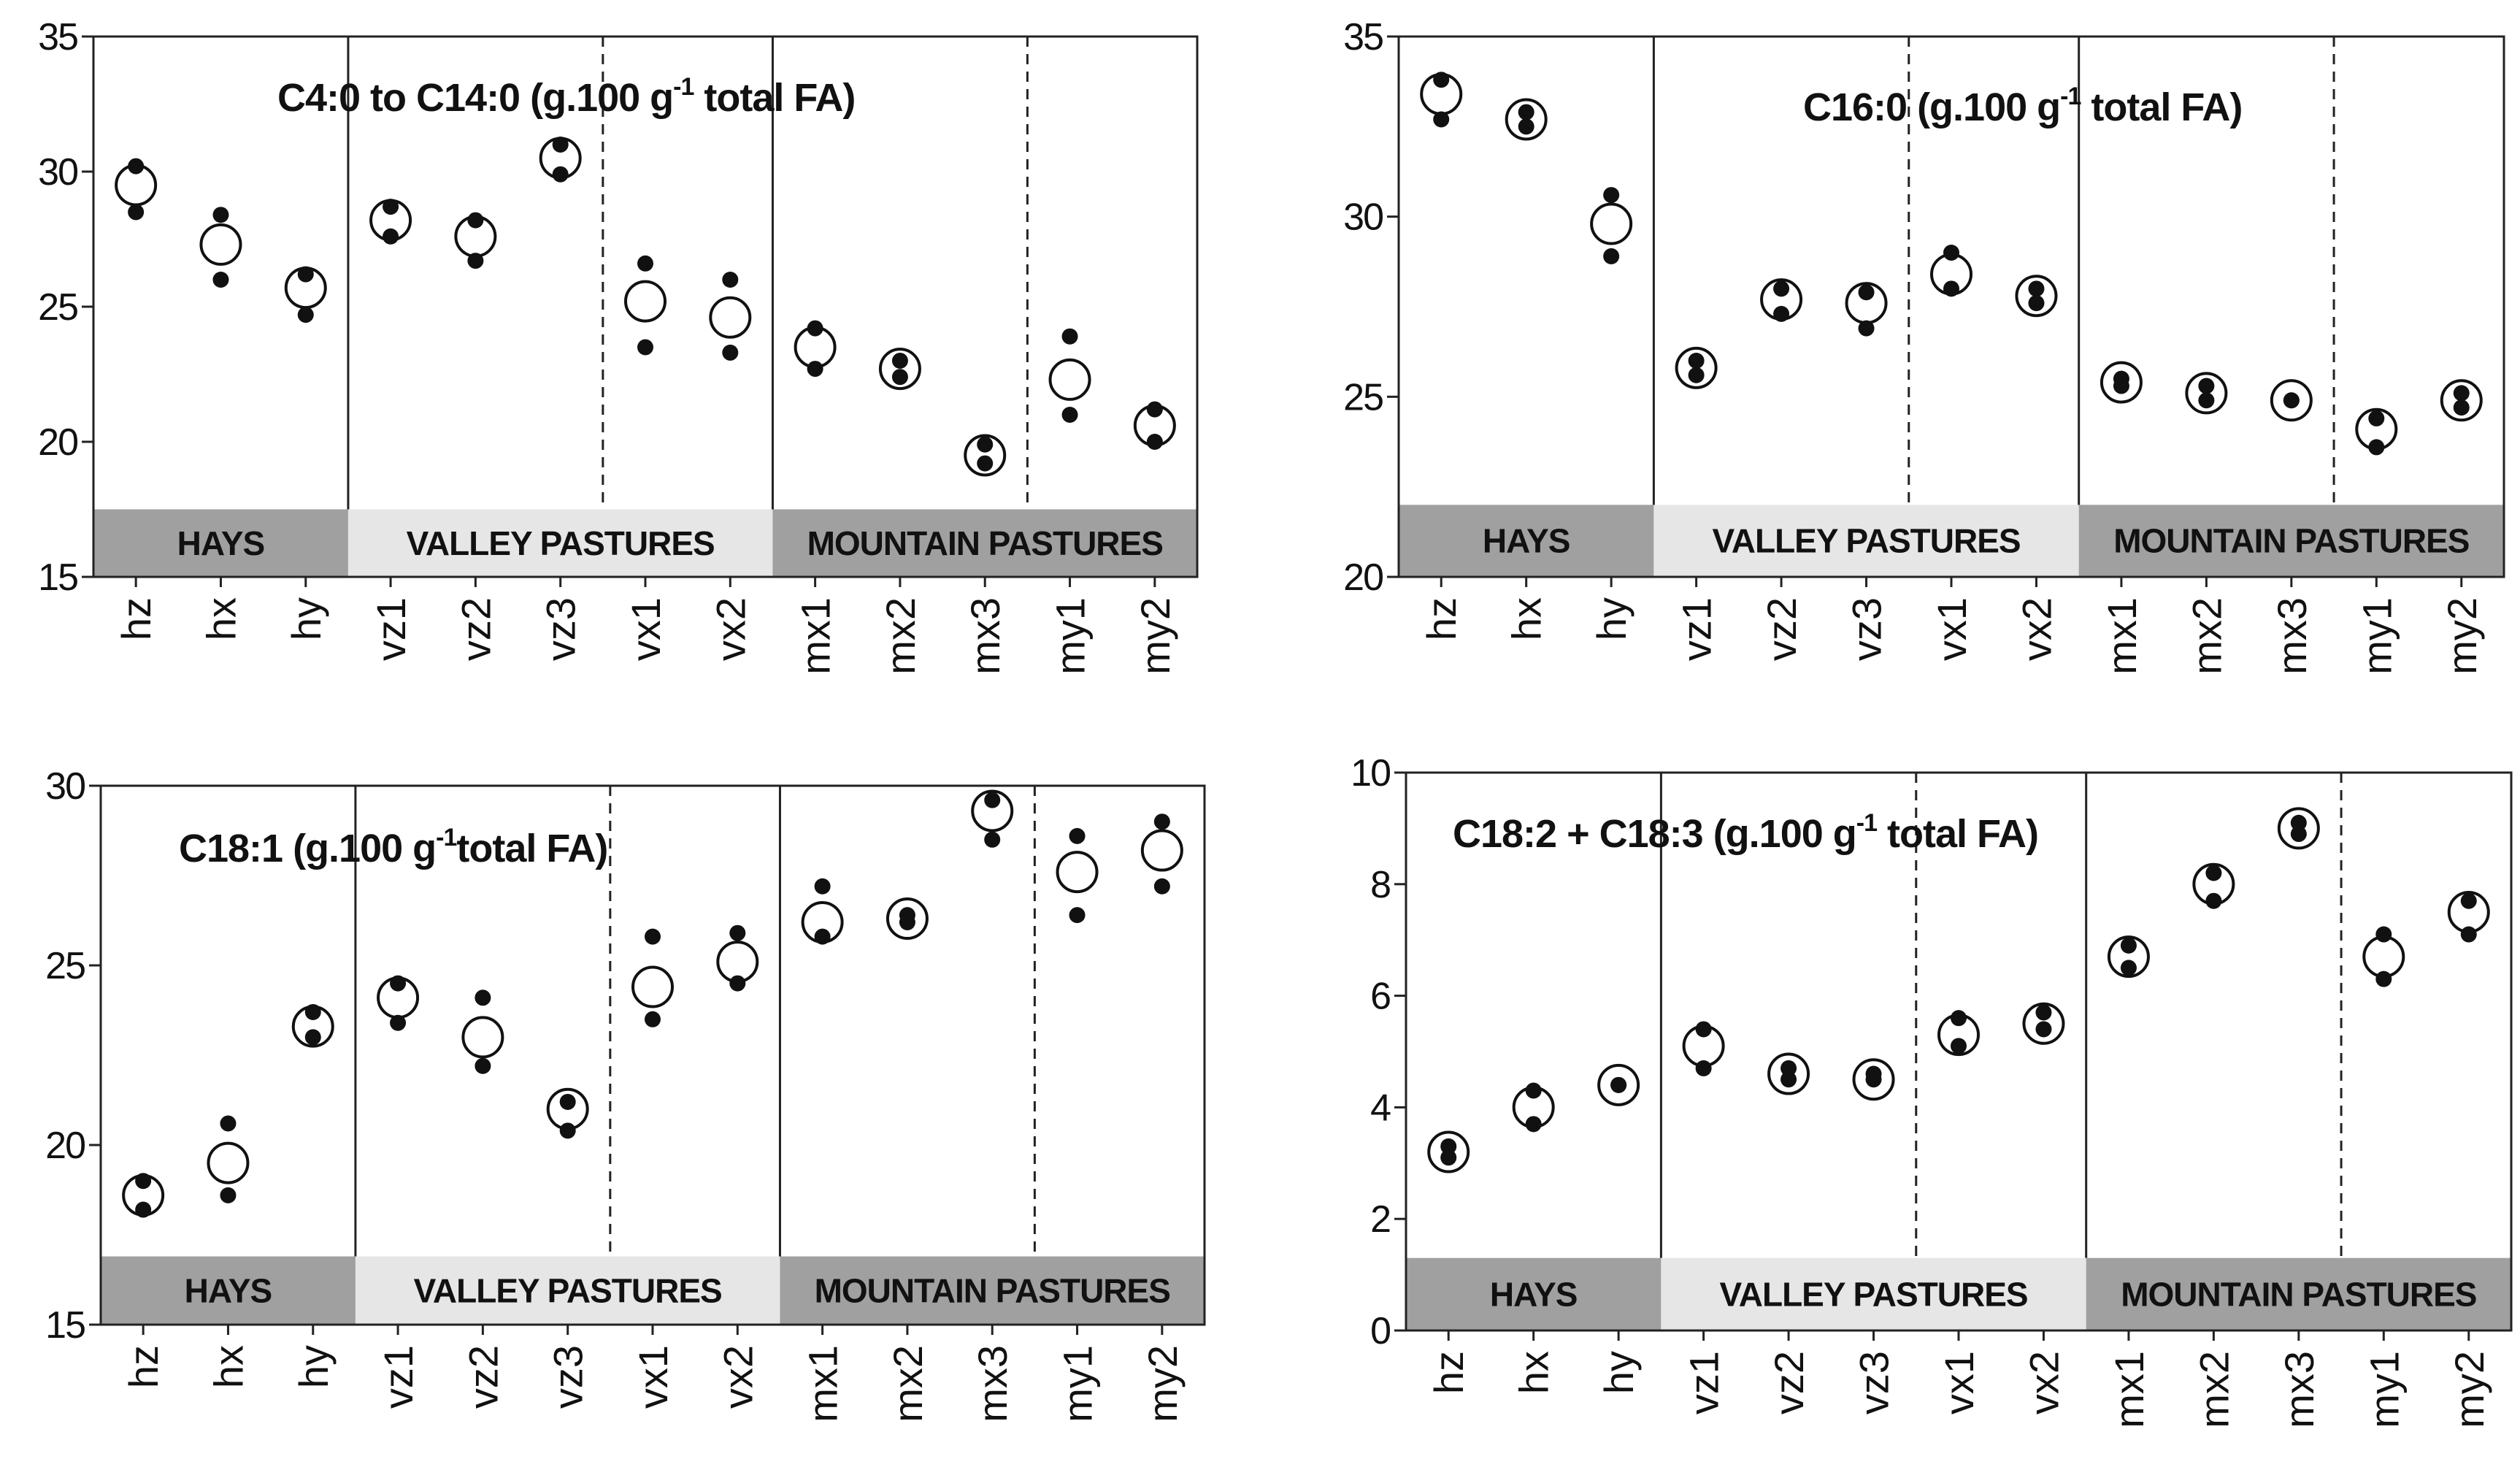 This screenshot has width=2520, height=1478. I want to click on y-tick-label: 2, so click(1380, 1219).